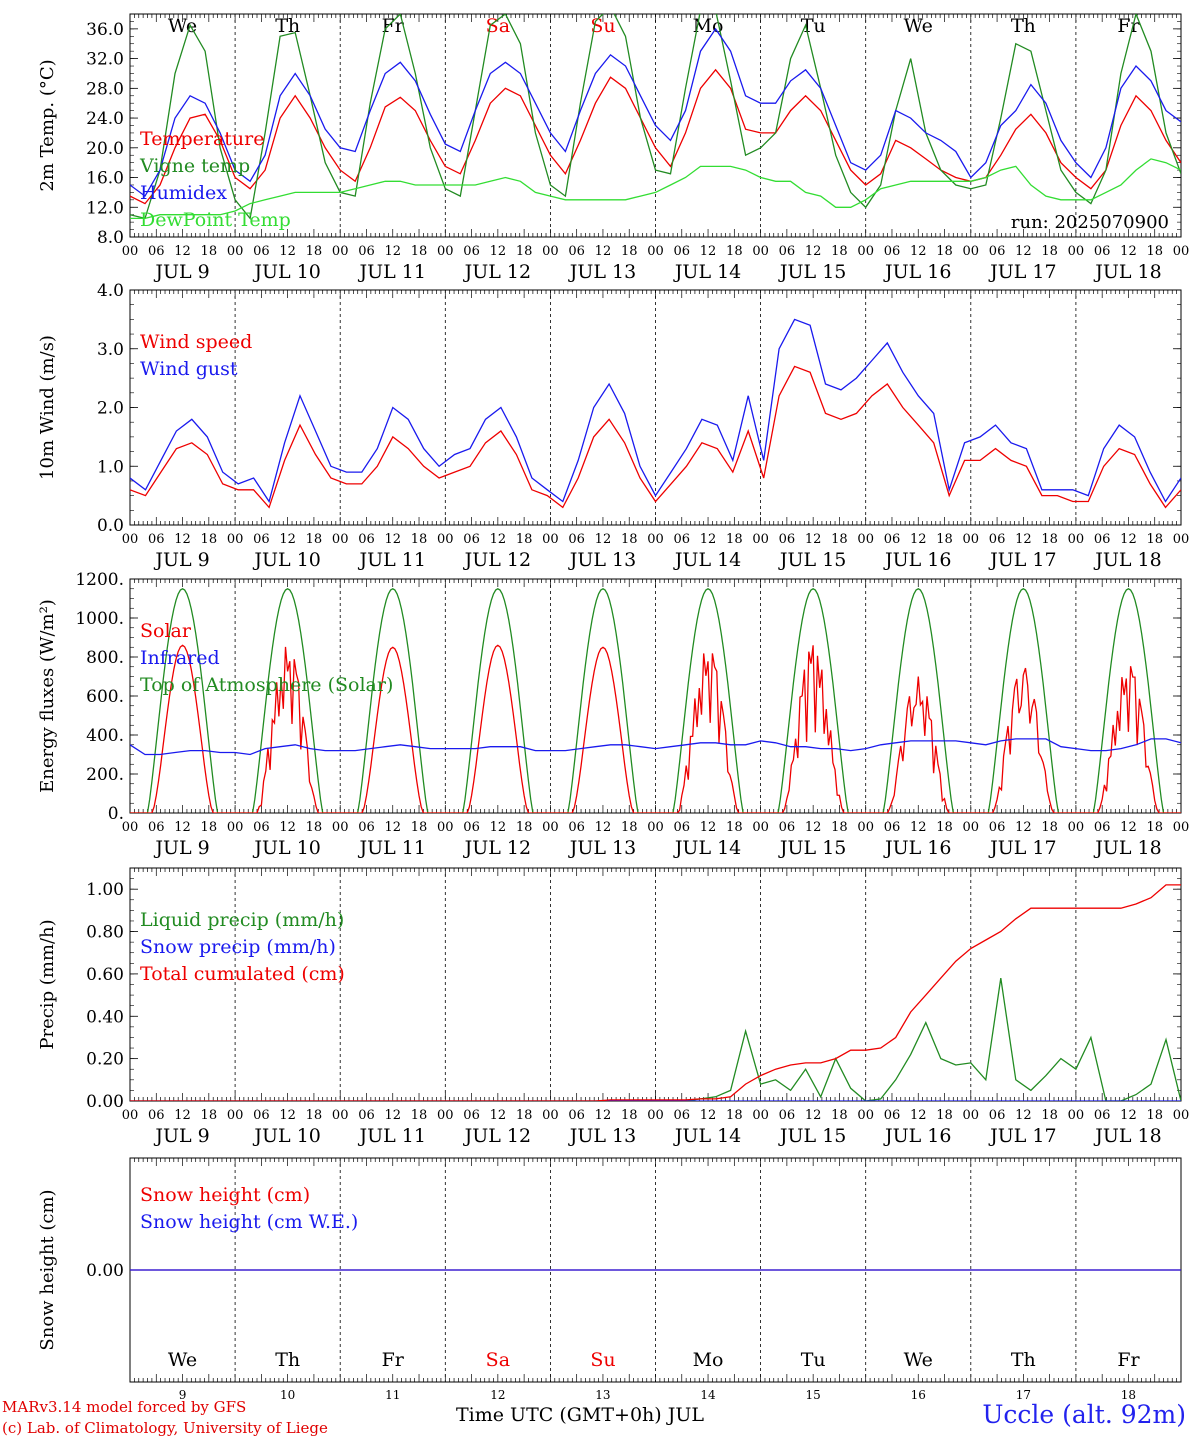 The height and width of the screenshot is (1440, 1194). I want to click on weekday-label: Sa, so click(498, 1360).